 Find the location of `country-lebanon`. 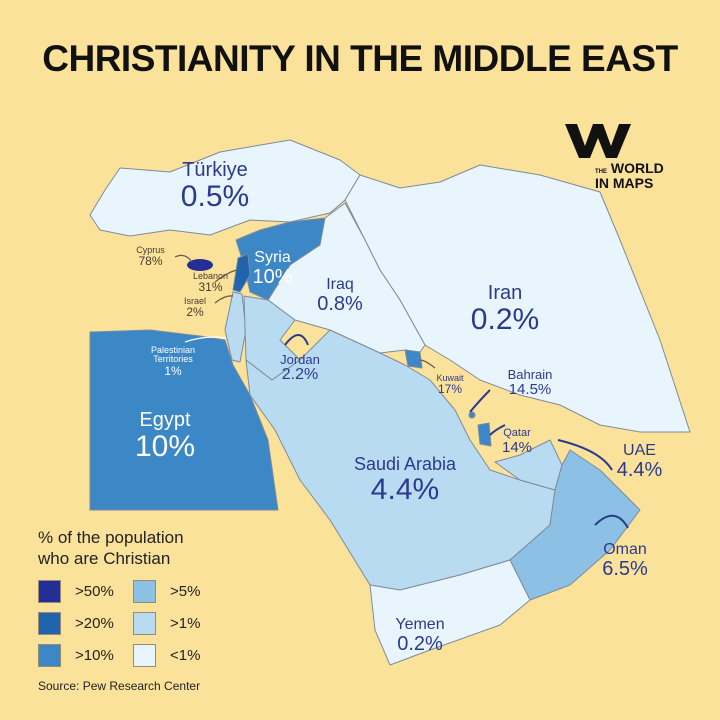

country-lebanon is located at coordinates (241, 273).